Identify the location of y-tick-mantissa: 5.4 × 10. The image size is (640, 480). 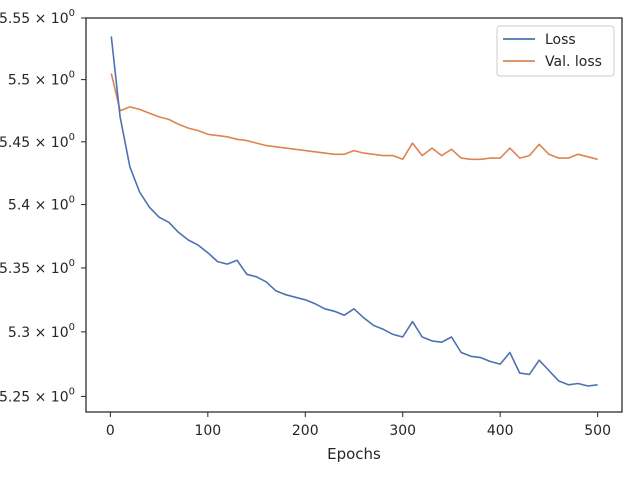
(38, 206).